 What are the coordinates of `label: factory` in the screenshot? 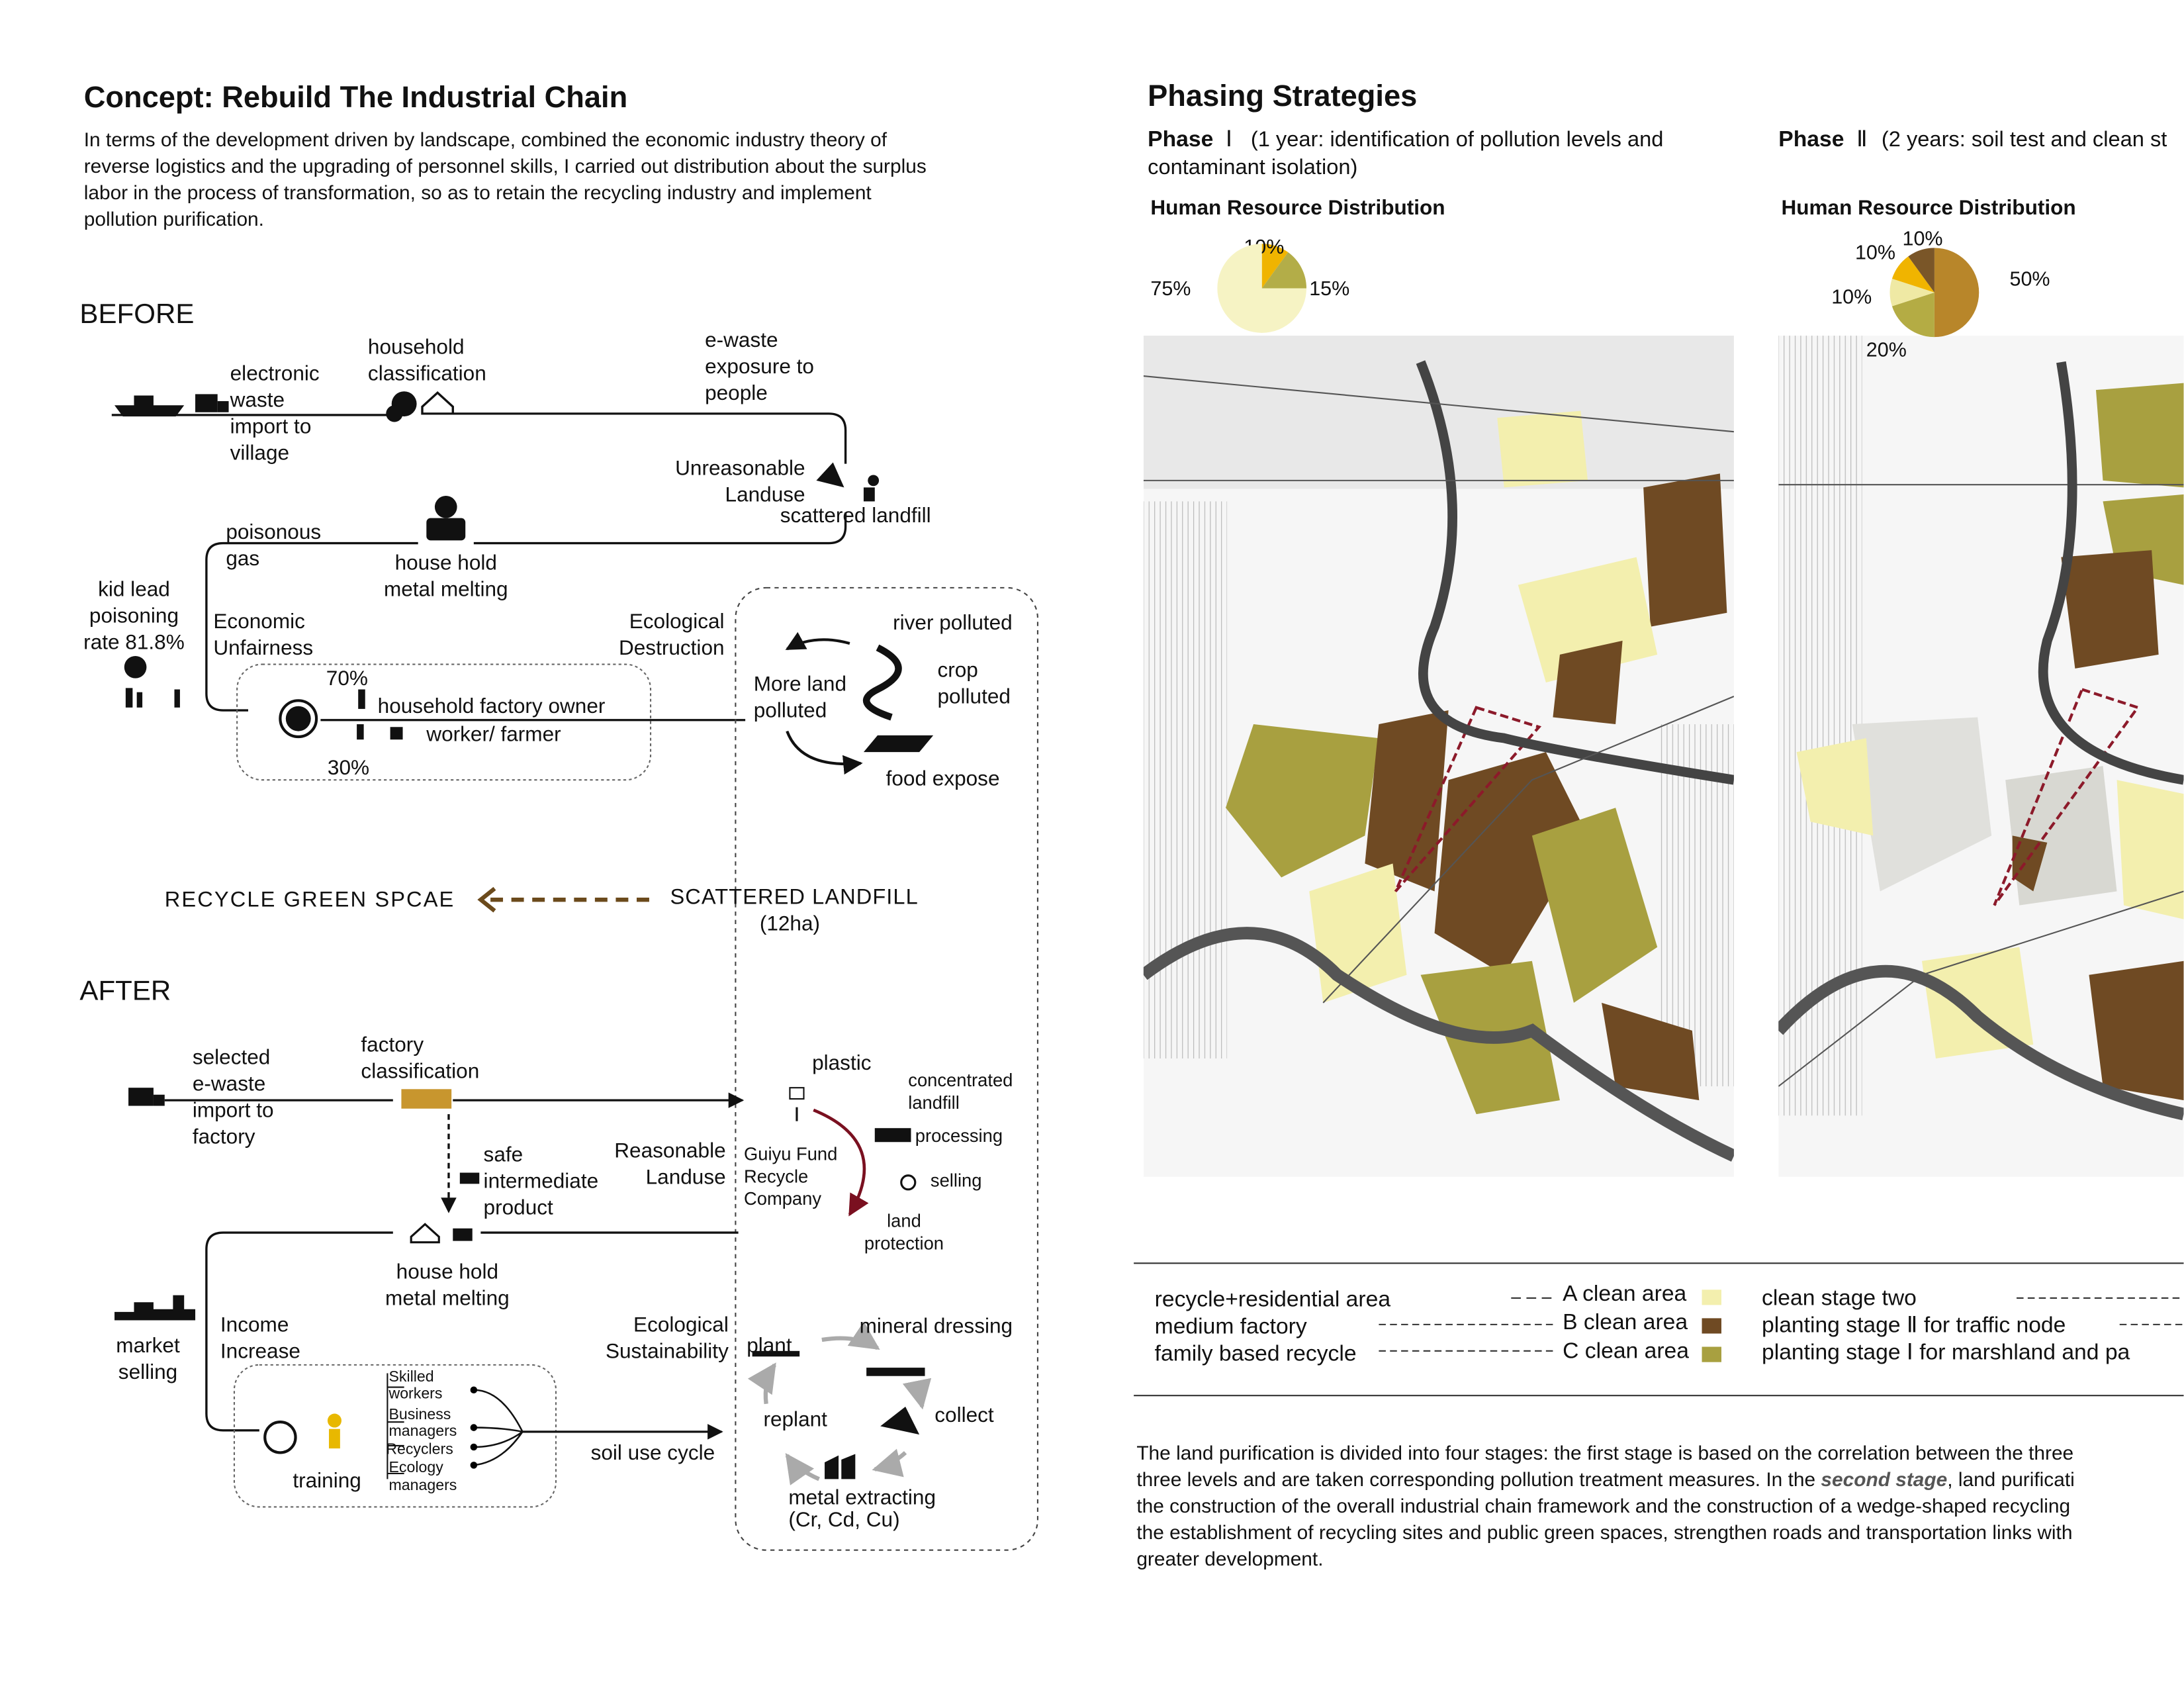 It's located at (224, 1136).